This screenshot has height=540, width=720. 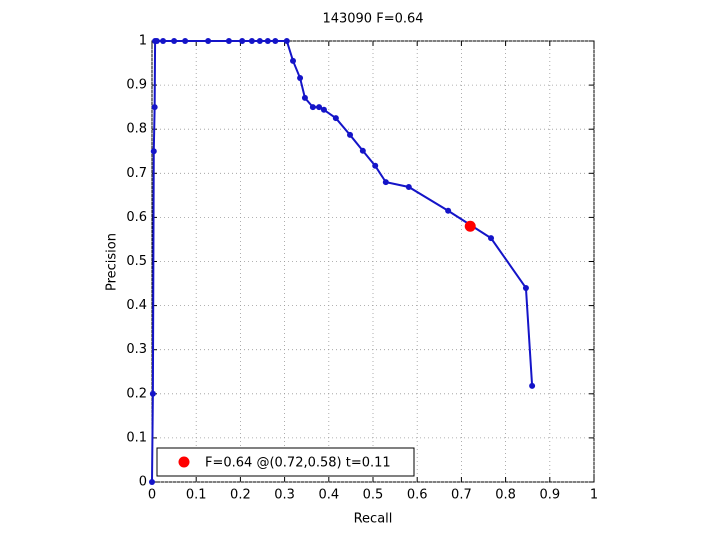 What do you see at coordinates (505, 495) in the screenshot?
I see `x-tick-label: 0.8` at bounding box center [505, 495].